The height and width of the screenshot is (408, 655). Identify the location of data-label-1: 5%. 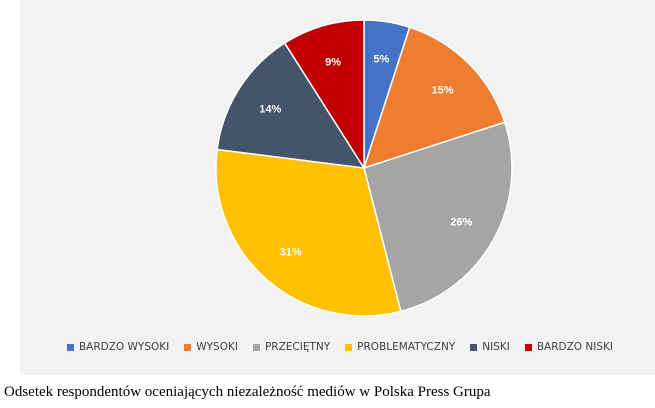
(381, 59).